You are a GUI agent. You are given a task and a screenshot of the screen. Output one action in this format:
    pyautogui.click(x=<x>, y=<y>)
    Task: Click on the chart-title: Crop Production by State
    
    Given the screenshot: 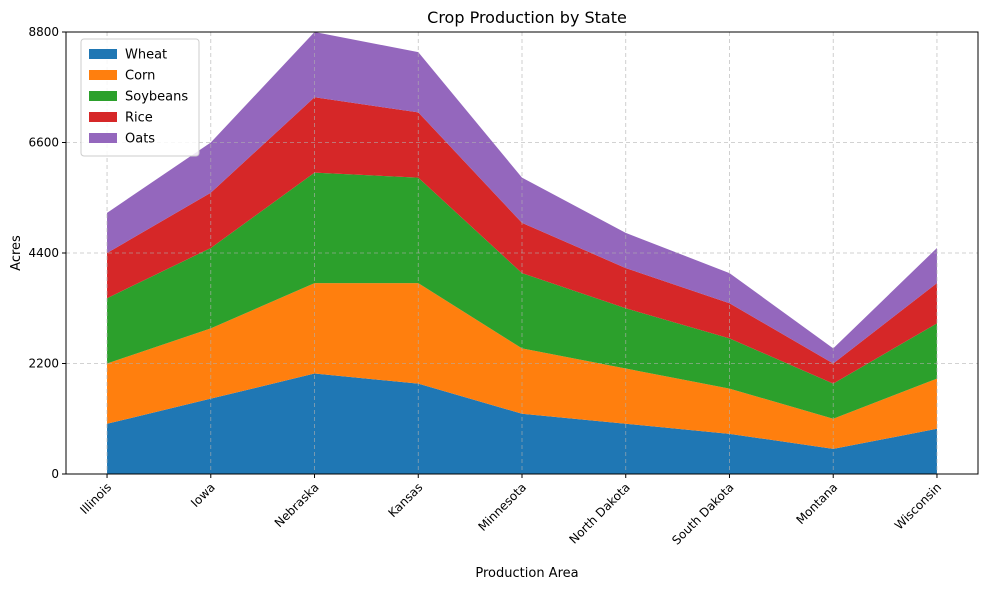 What is the action you would take?
    pyautogui.click(x=527, y=17)
    